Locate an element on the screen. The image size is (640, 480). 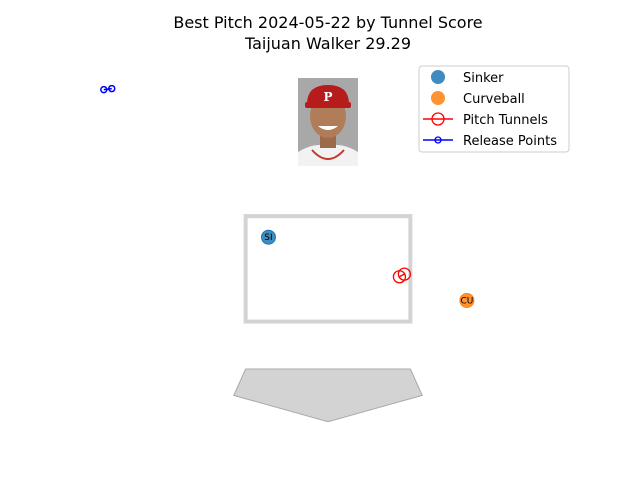
legend-marker-sinker is located at coordinates (438, 77).